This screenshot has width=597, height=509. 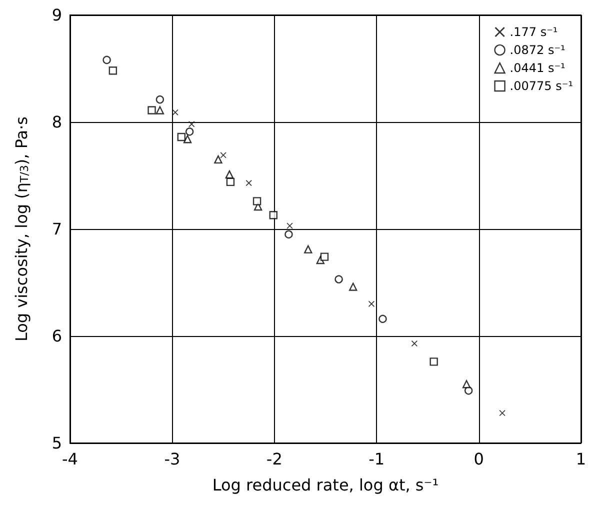 I want to click on x-tick-label: -4, so click(x=70, y=459).